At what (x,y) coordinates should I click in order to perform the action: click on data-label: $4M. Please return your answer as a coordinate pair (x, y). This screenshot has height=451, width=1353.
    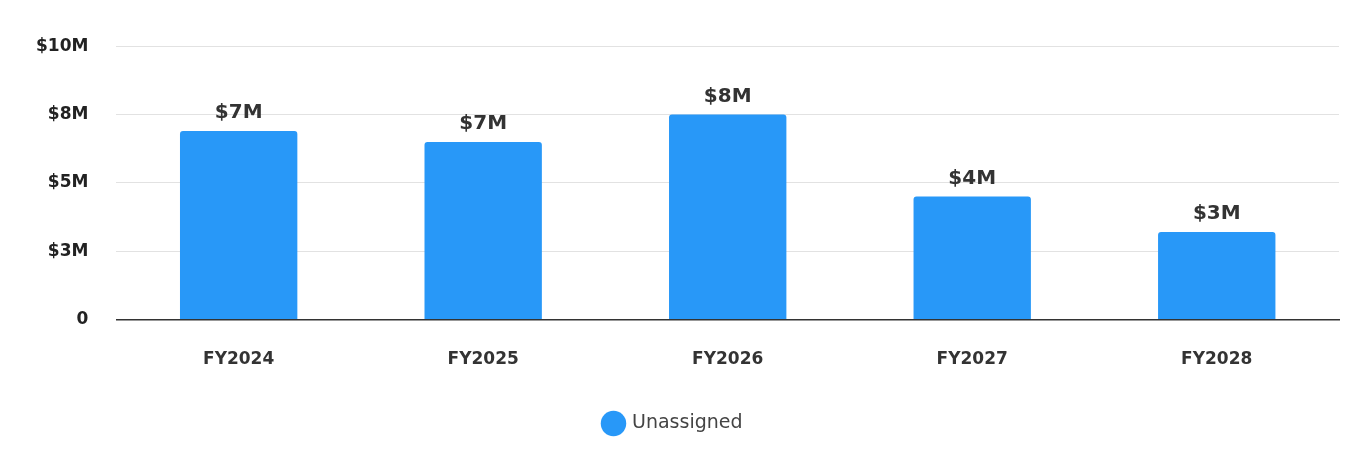
    Looking at the image, I should click on (972, 176).